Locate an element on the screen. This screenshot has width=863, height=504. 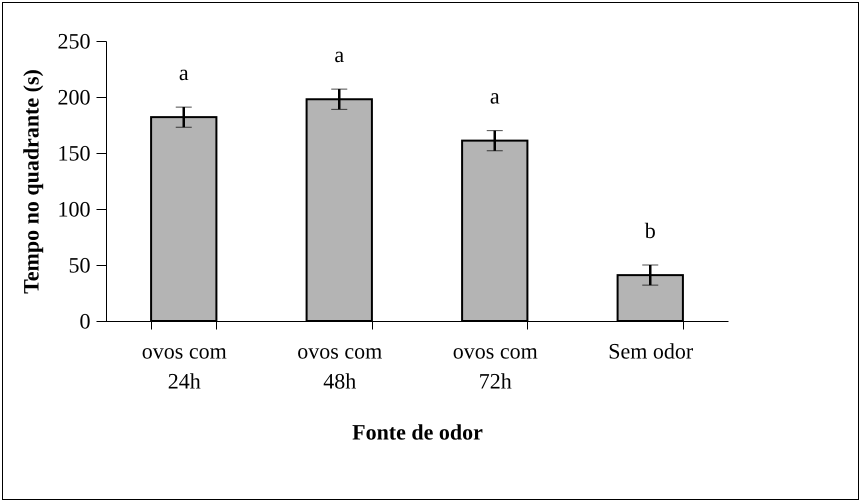
annotation: b is located at coordinates (650, 230).